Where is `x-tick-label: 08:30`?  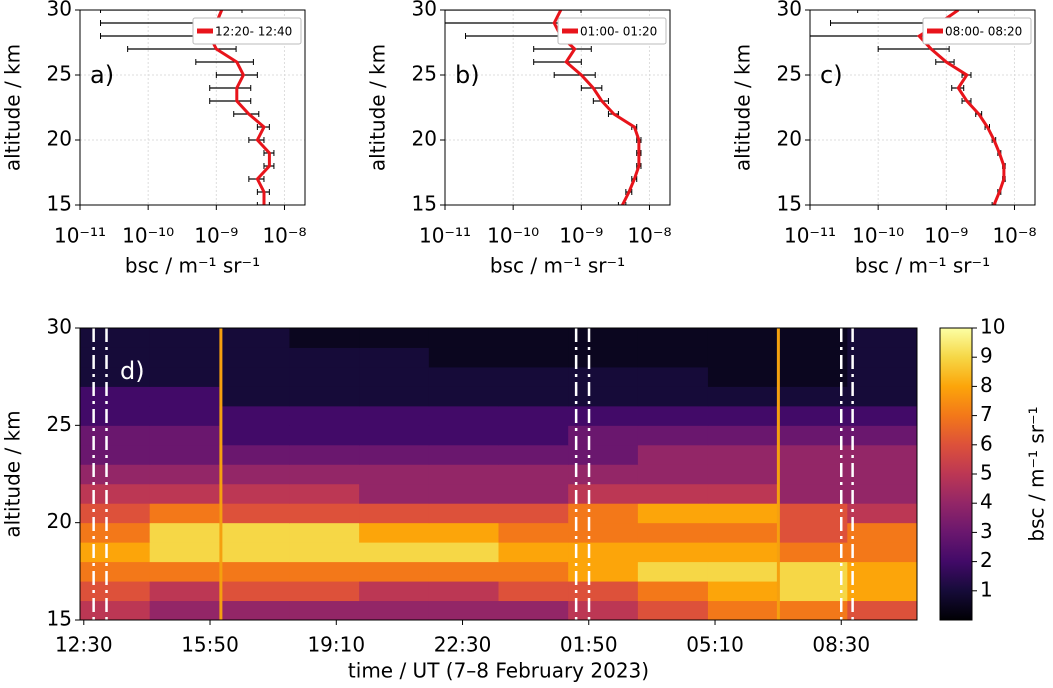
x-tick-label: 08:30 is located at coordinates (841, 645).